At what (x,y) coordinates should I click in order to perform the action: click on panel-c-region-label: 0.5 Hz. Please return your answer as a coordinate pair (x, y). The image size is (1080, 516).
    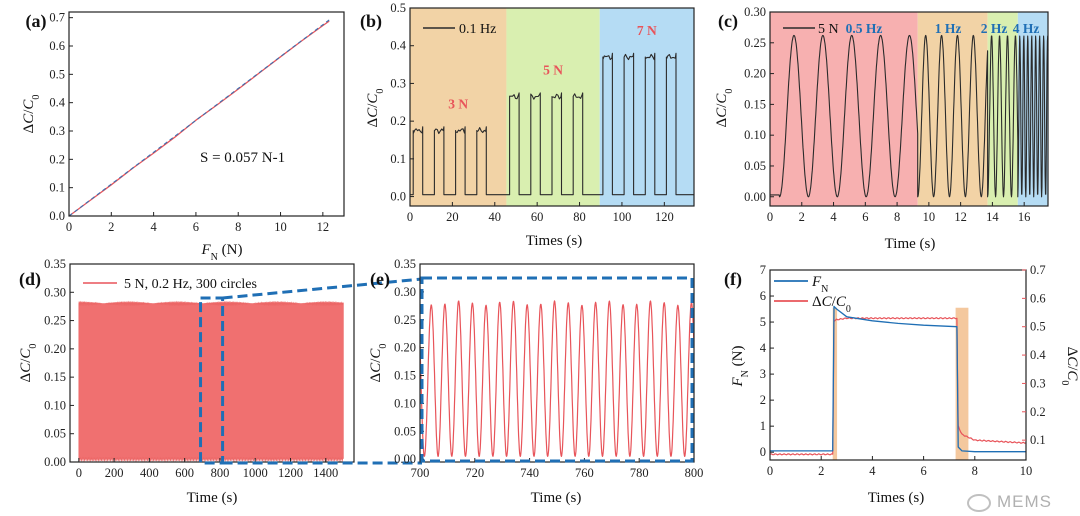
    Looking at the image, I should click on (864, 28).